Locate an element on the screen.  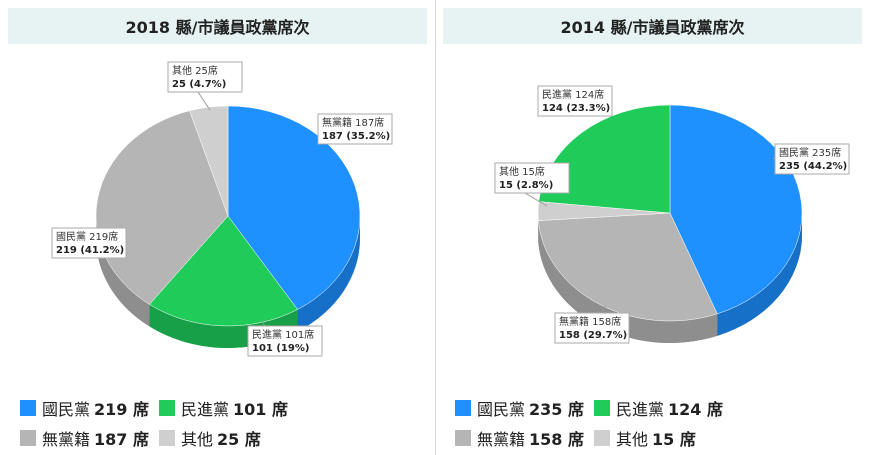
label-name: 國民黨 235席 is located at coordinates (810, 152).